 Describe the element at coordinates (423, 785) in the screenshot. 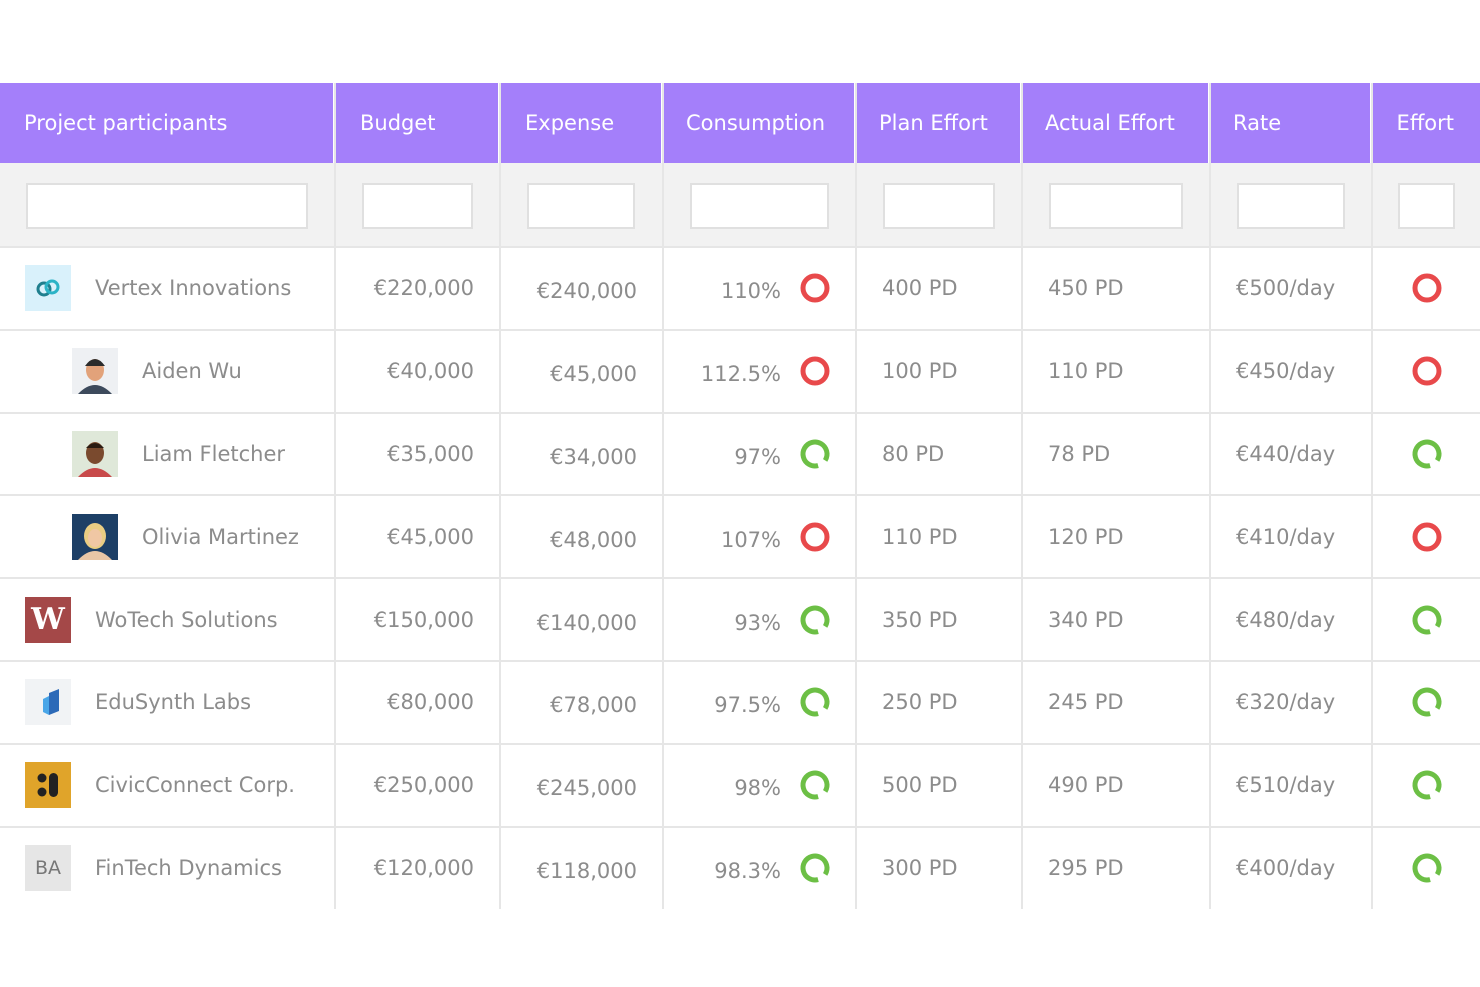

I see `budget: €250,000` at that location.